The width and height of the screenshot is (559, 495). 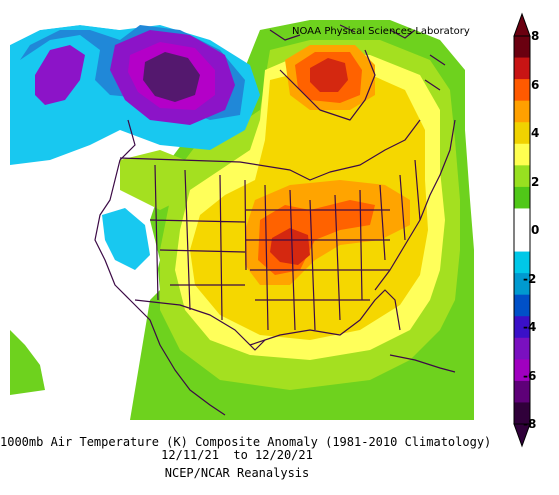 I want to click on state-lines-east, so click(x=400, y=210).